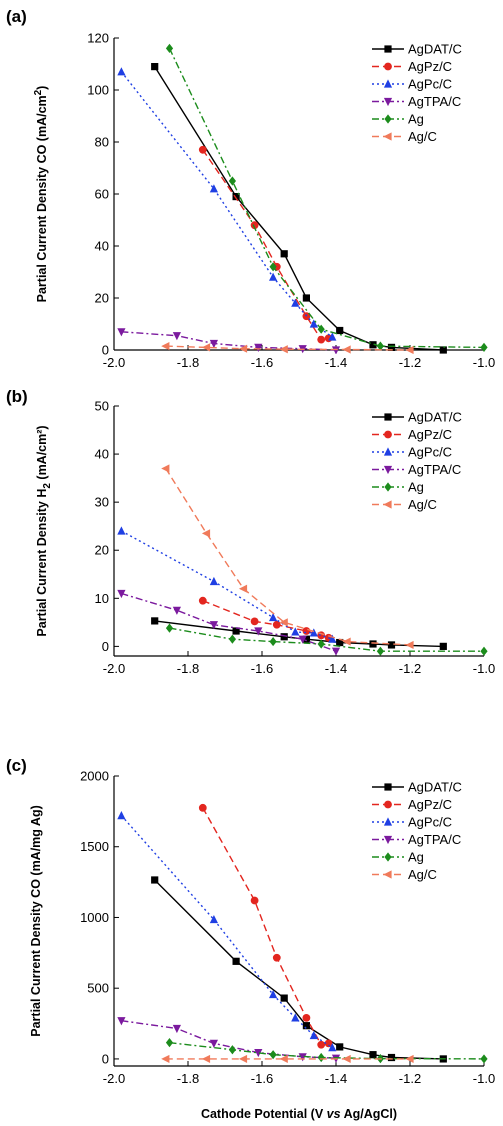 The image size is (503, 1126). What do you see at coordinates (435, 49) in the screenshot?
I see `legend-label: AgDAT/C` at bounding box center [435, 49].